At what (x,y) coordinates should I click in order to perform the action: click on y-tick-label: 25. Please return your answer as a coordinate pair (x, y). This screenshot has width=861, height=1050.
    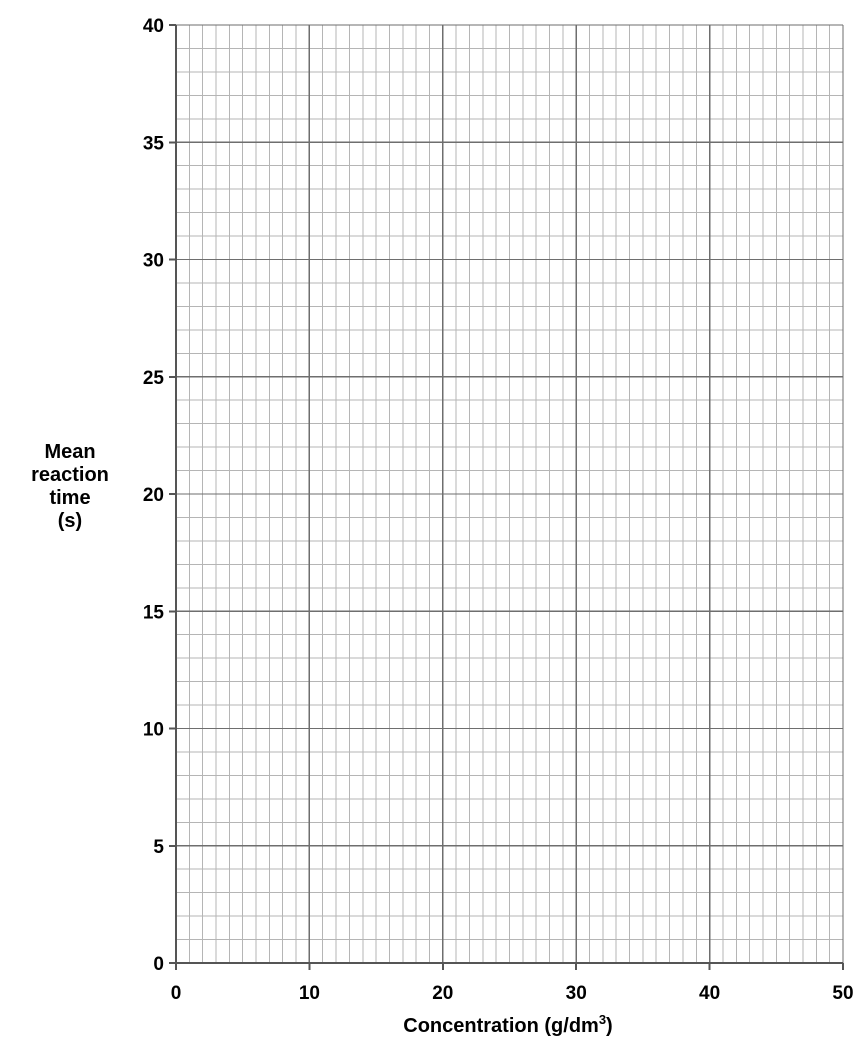
    Looking at the image, I should click on (154, 378).